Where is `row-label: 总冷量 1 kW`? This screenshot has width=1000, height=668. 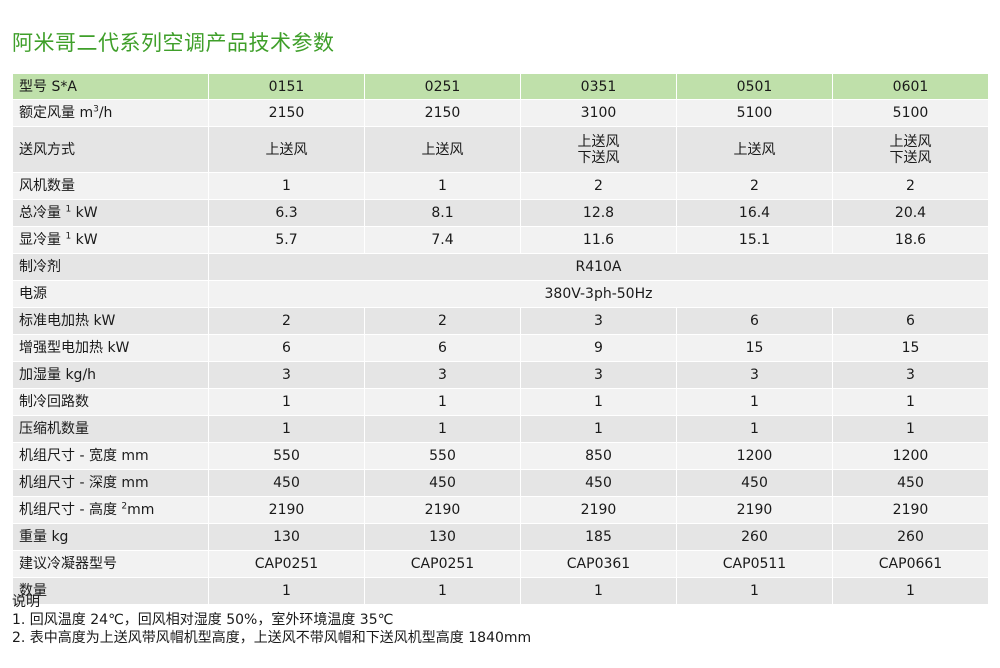
row-label: 总冷量 1 kW is located at coordinates (110, 213).